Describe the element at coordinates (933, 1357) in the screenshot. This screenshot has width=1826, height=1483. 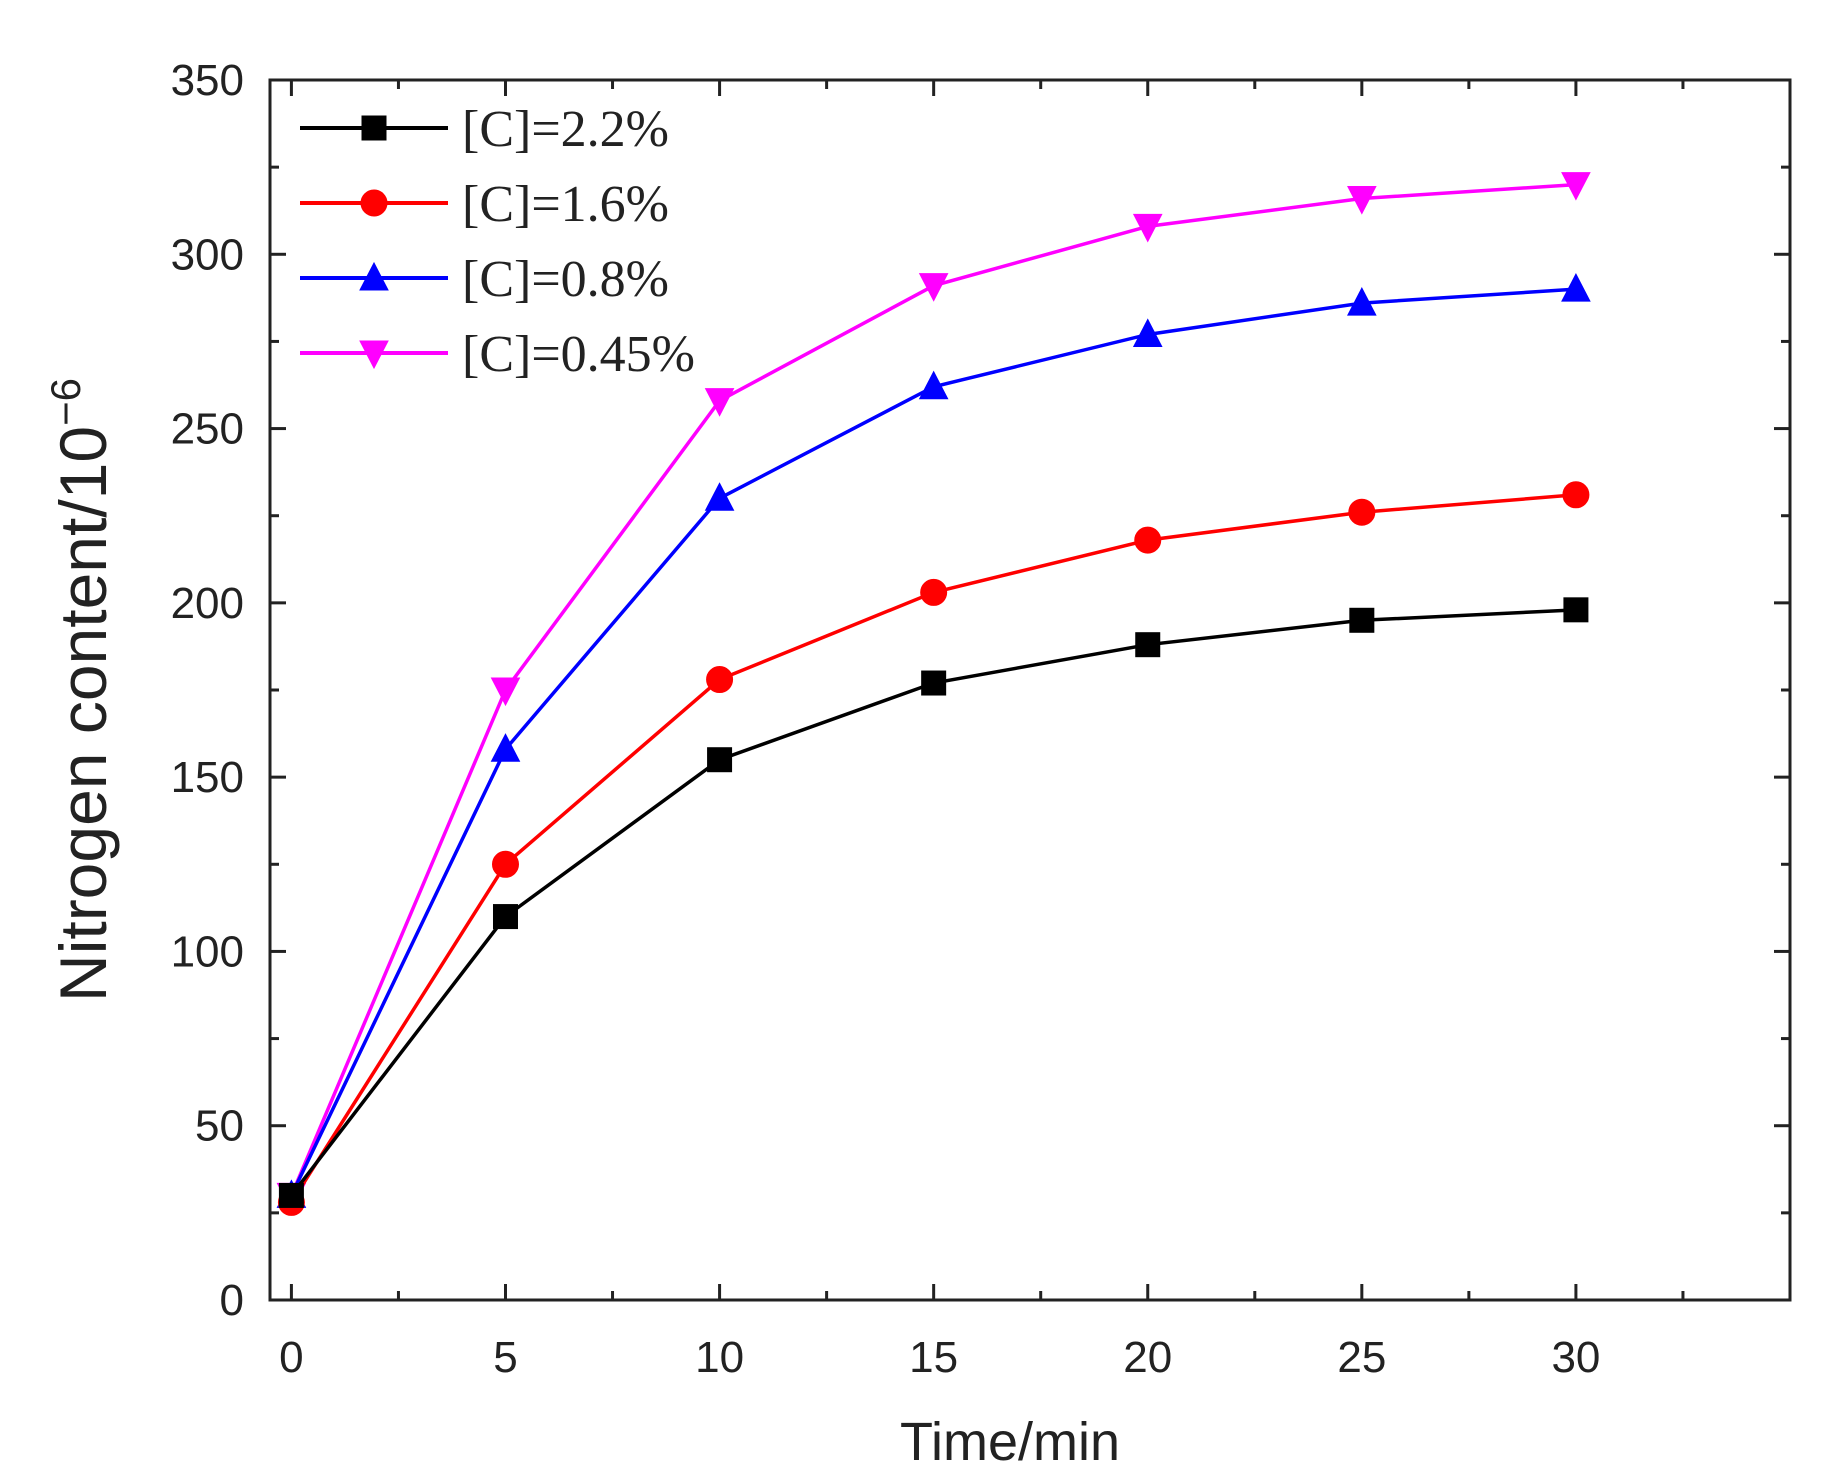
I see `x-tick-label: 15` at that location.